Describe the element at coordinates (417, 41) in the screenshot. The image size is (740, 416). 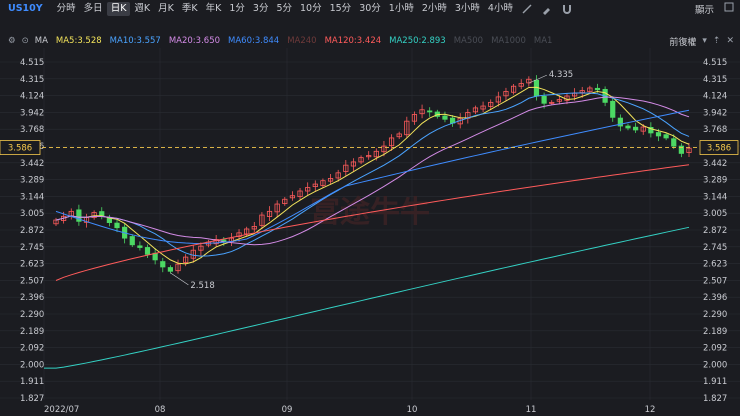
I see `indicator-value: MA250:2.893` at that location.